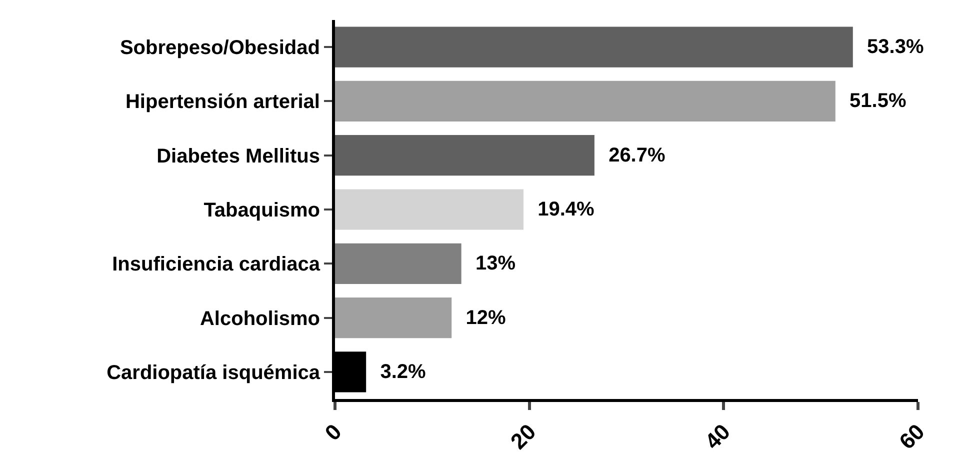  What do you see at coordinates (333, 432) in the screenshot?
I see `x-tick-label: 0` at bounding box center [333, 432].